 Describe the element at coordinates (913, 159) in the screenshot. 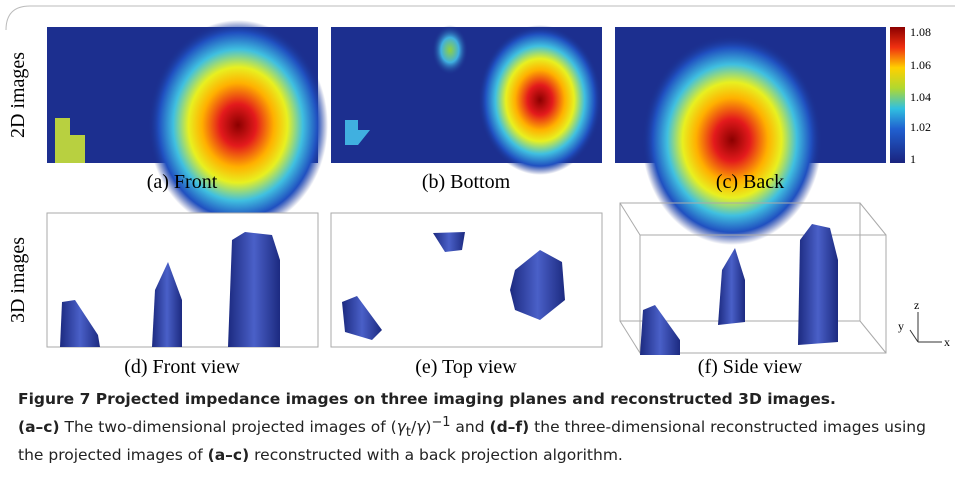

I see `colorbar-tick: 1` at that location.